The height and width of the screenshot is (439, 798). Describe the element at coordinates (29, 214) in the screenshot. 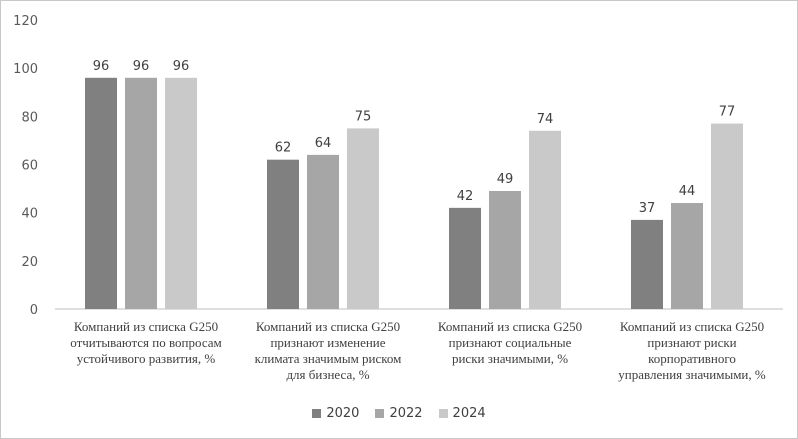

I see `y-tick-label: 40` at that location.